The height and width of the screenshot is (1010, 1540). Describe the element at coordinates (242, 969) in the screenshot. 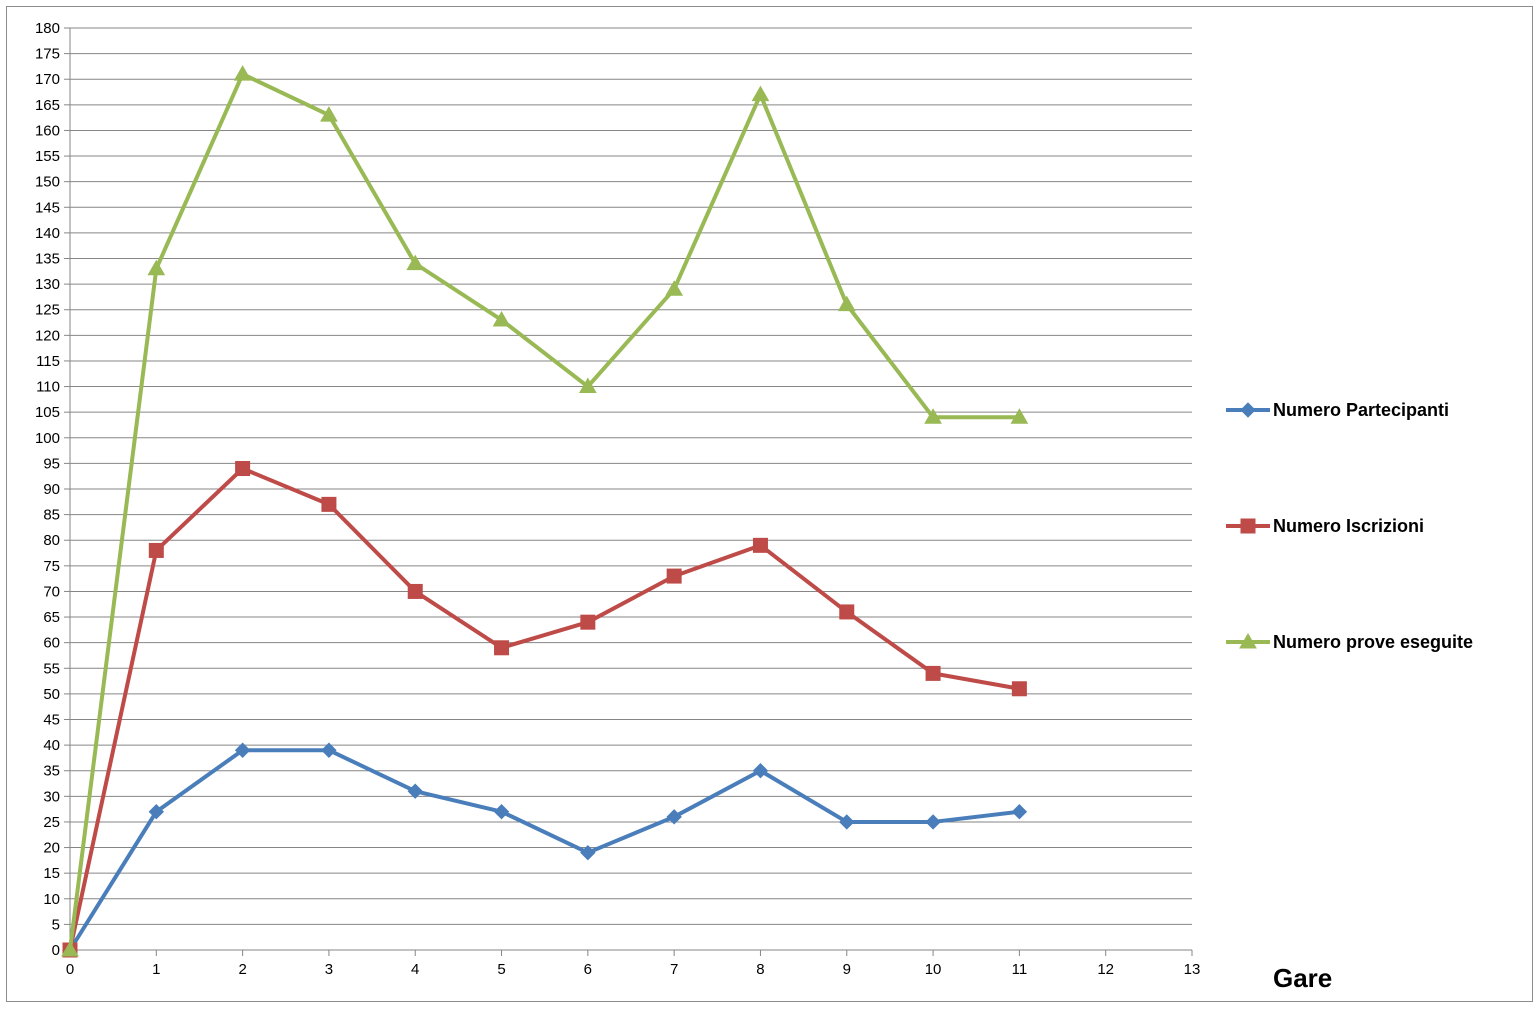

I see `x-tick-label: 2` at that location.